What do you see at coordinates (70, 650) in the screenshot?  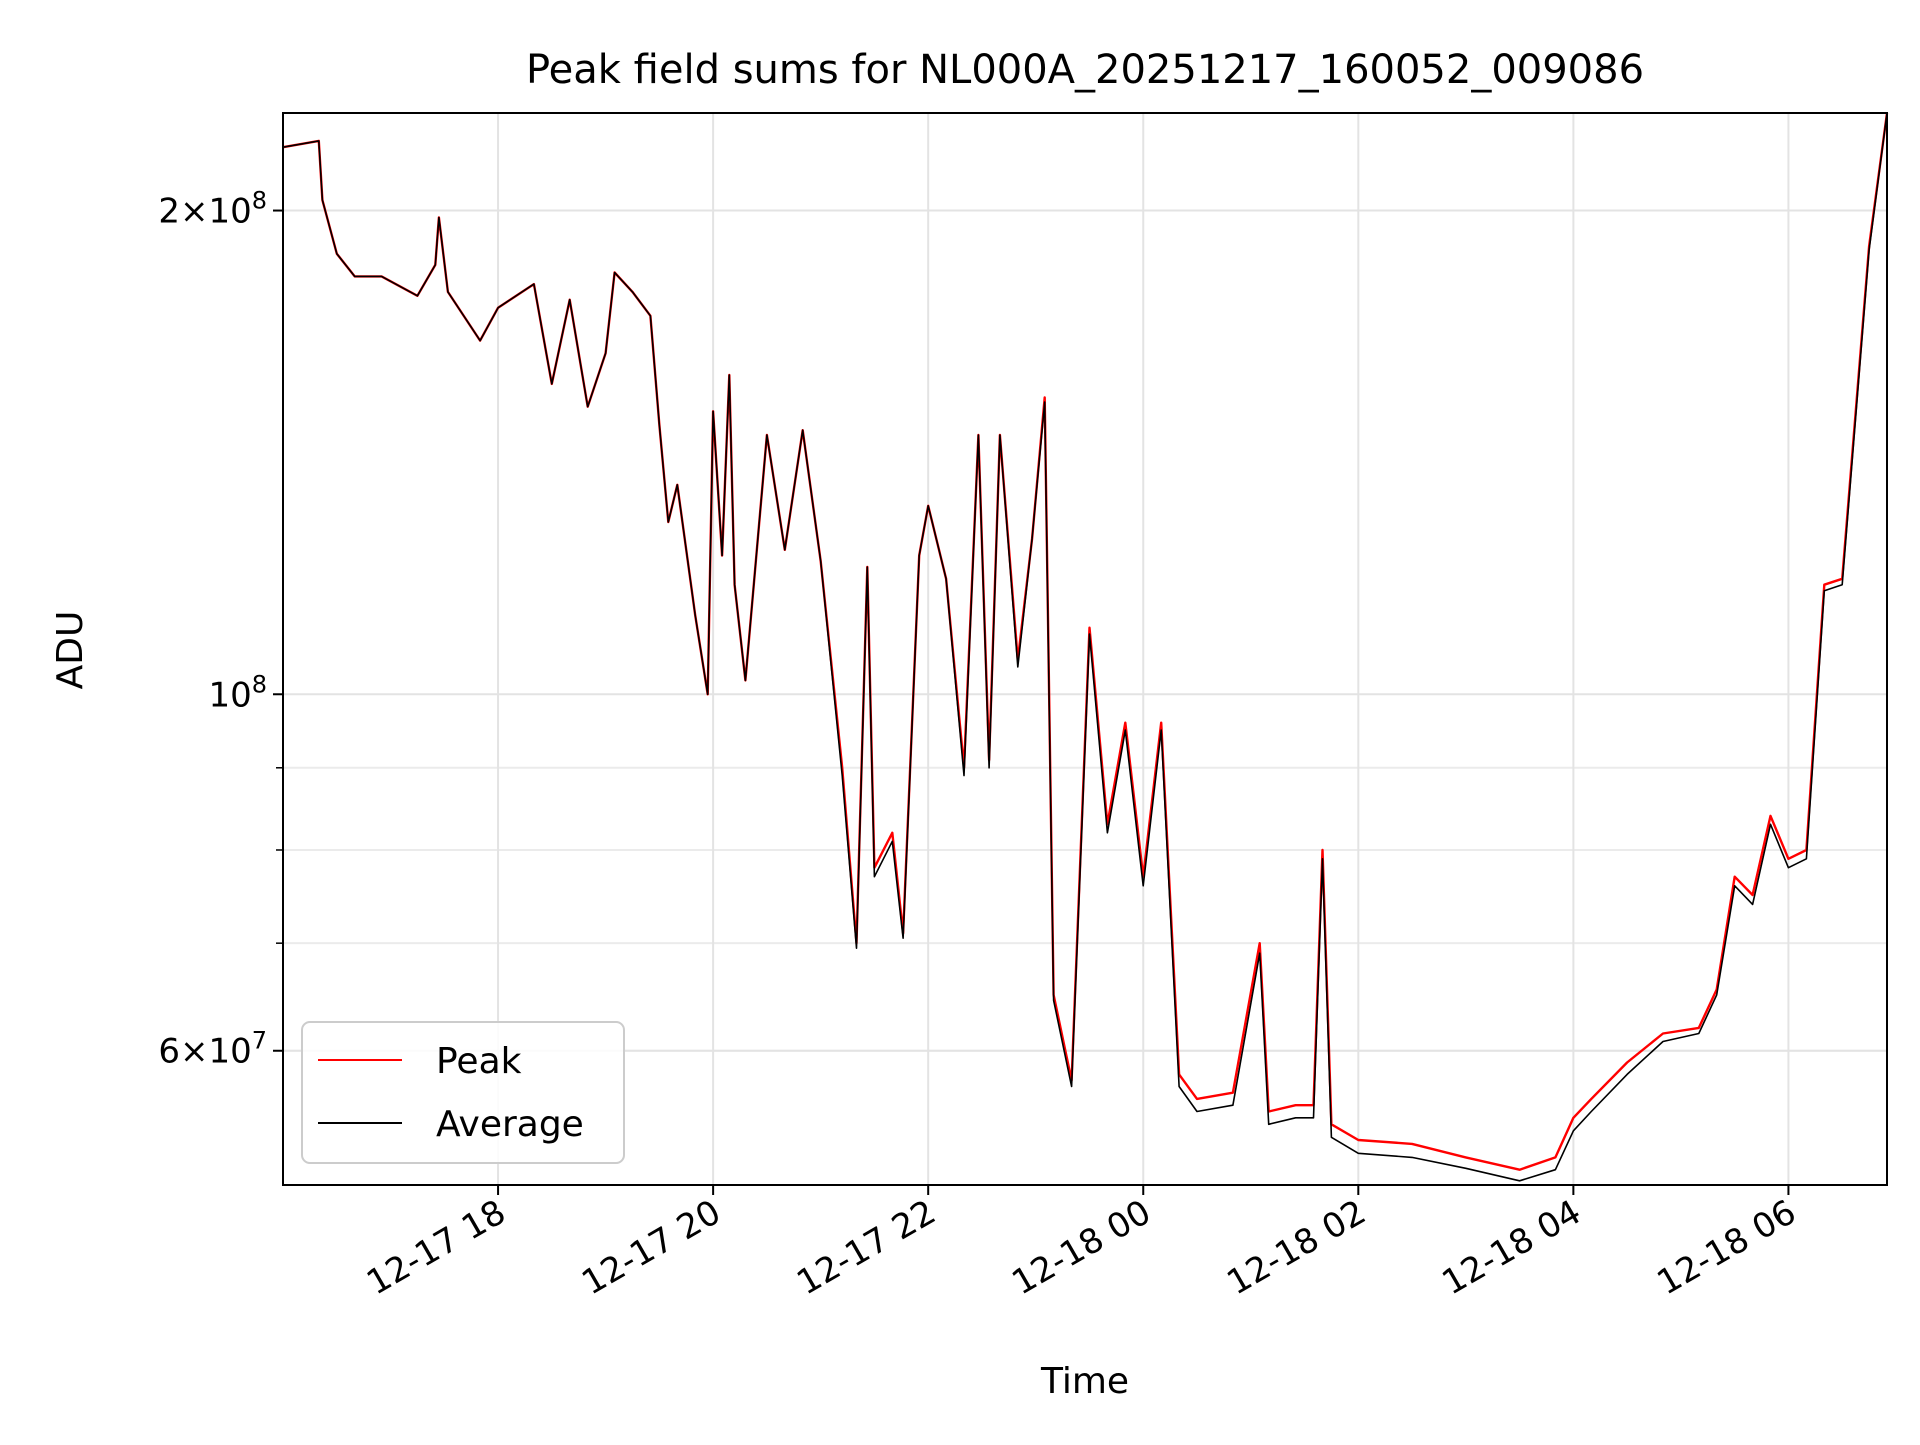 I see `y-axis-label: ADU` at bounding box center [70, 650].